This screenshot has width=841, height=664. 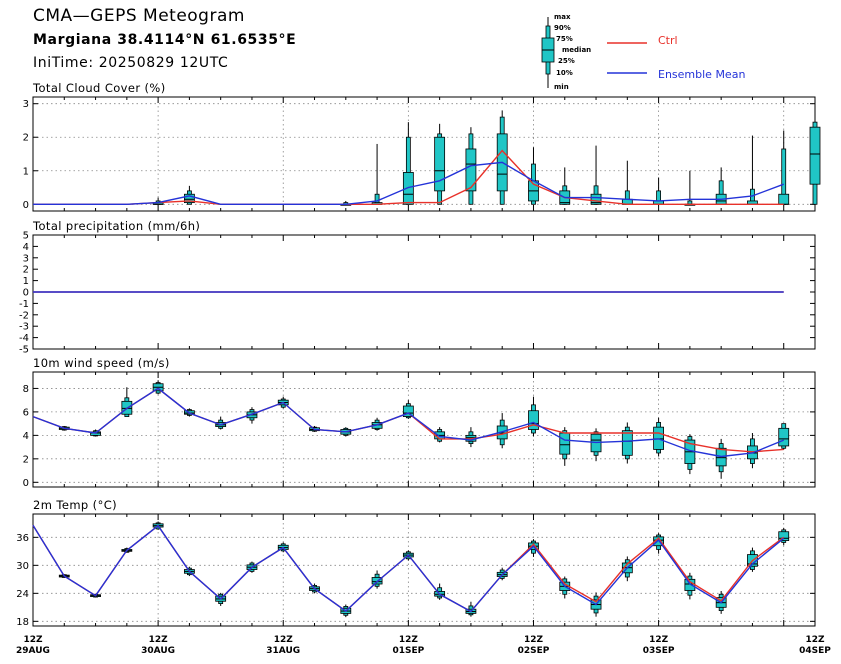 What do you see at coordinates (534, 651) in the screenshot?
I see `x-tick-date: 02SEP` at bounding box center [534, 651].